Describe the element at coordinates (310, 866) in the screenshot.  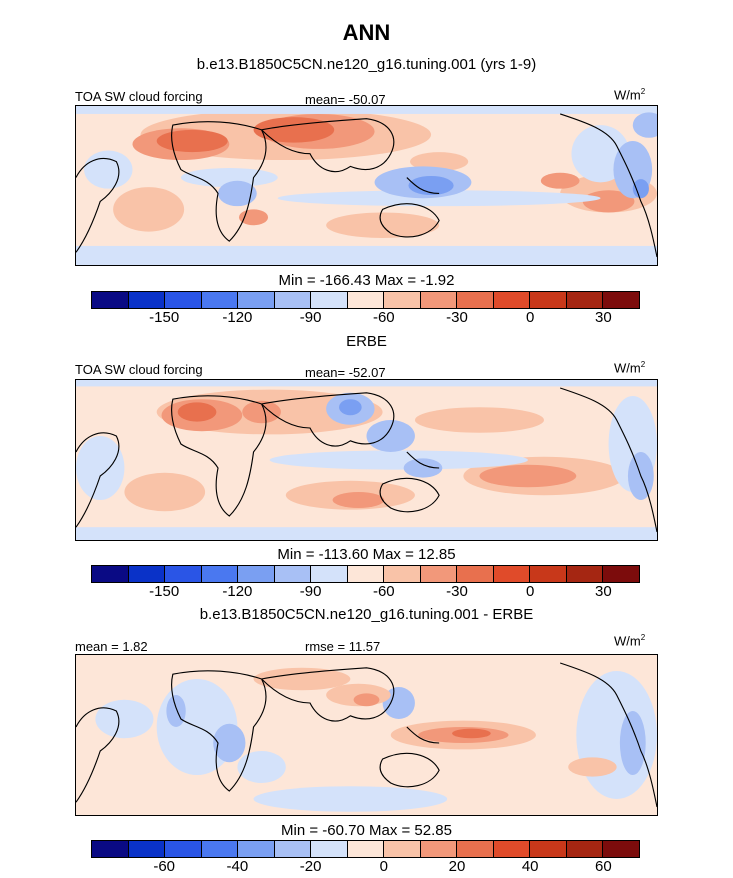
I see `colorbar-tick-label: -20` at that location.